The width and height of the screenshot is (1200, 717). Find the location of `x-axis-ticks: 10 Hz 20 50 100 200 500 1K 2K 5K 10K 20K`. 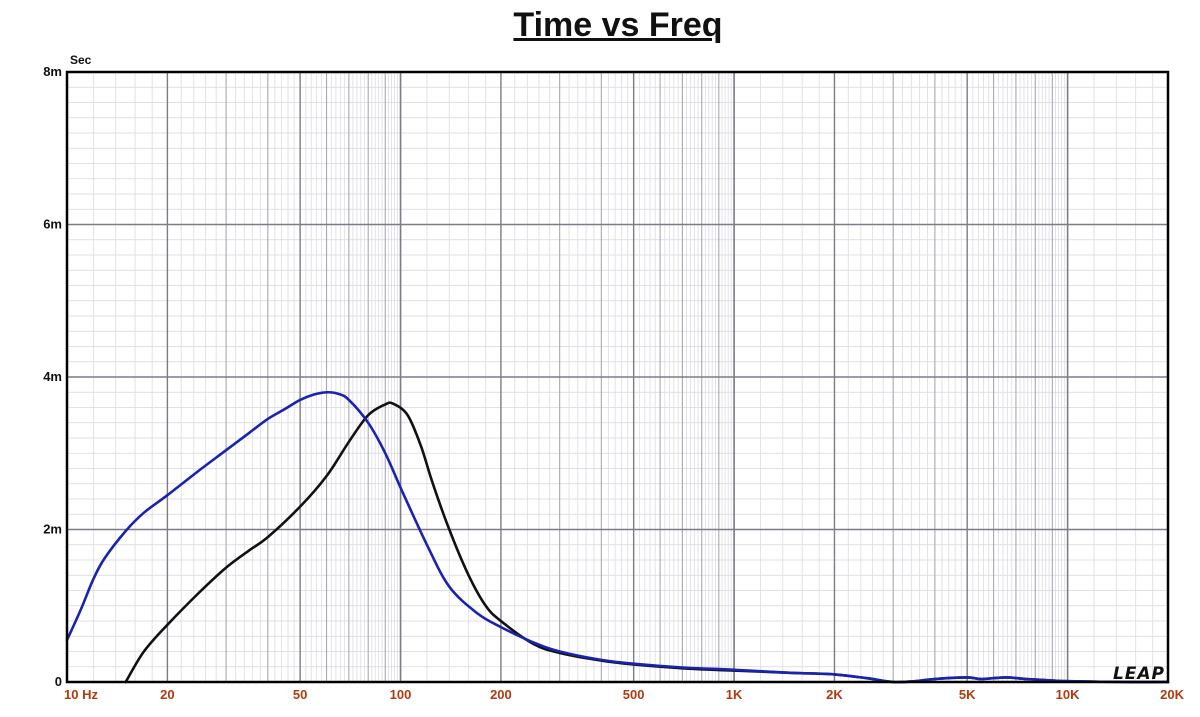

x-axis-ticks: 10 Hz 20 50 100 200 500 1K 2K 5K 10K 20K is located at coordinates (624, 694).